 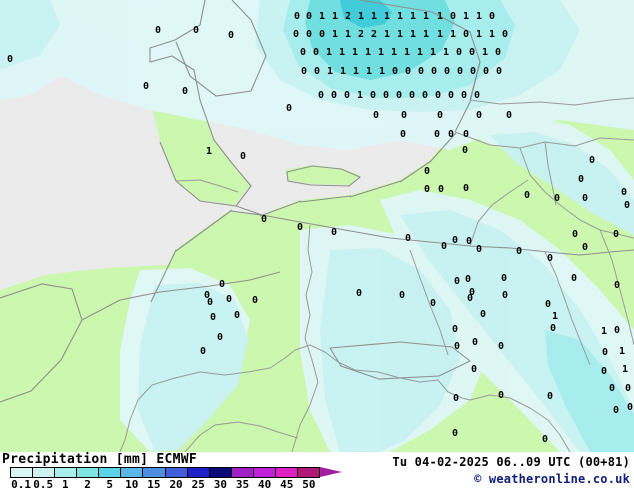 What do you see at coordinates (287, 484) in the screenshot?
I see `tick-45: 45` at bounding box center [287, 484].